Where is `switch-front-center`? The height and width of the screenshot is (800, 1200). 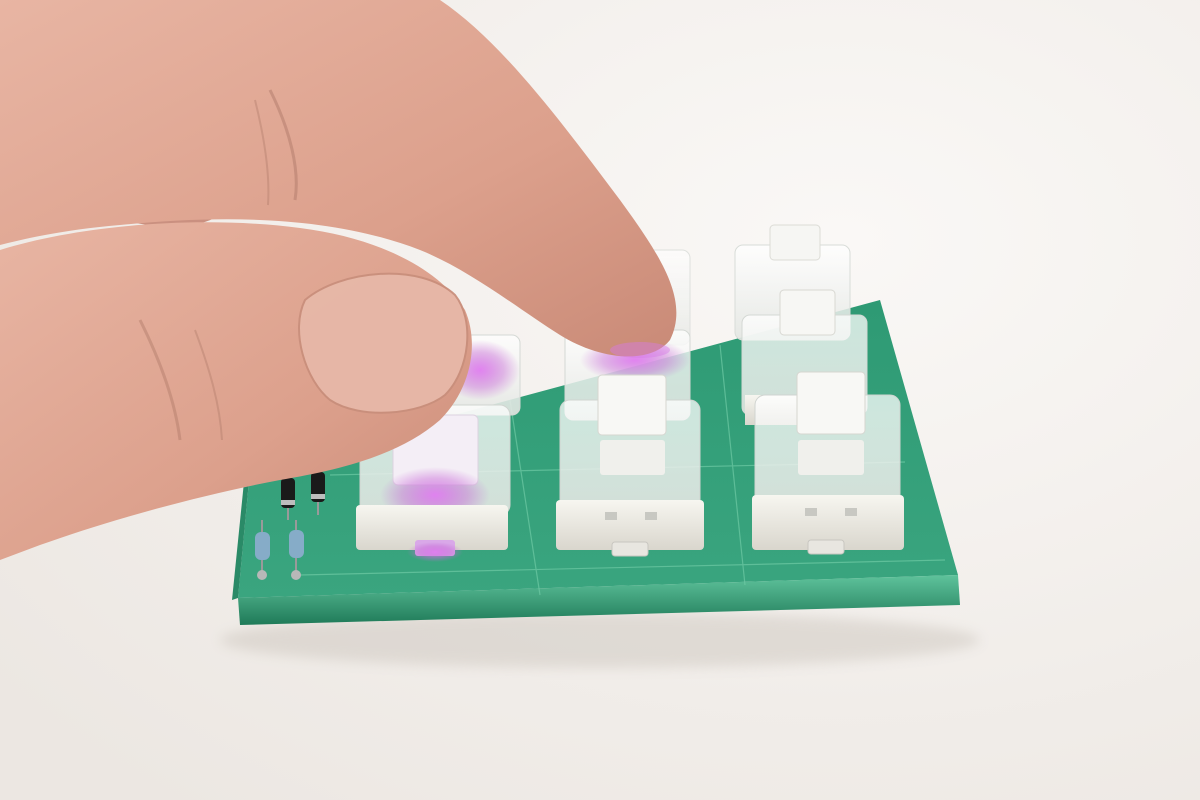 switch-front-center is located at coordinates (630, 465).